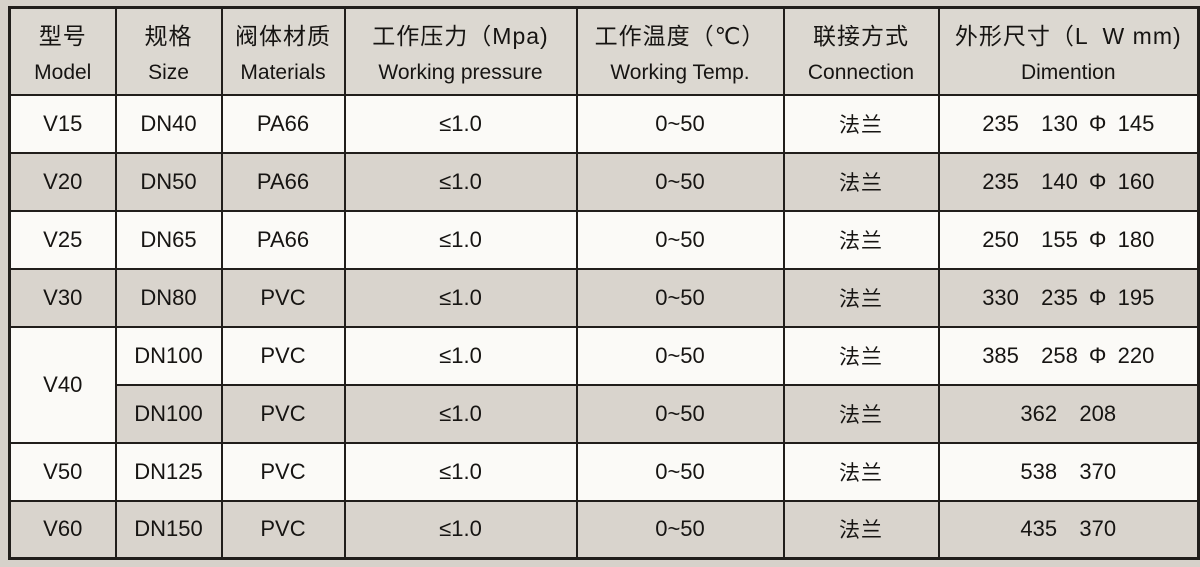 This screenshot has width=1200, height=567. Describe the element at coordinates (62, 239) in the screenshot. I see `cell-model: V25` at that location.